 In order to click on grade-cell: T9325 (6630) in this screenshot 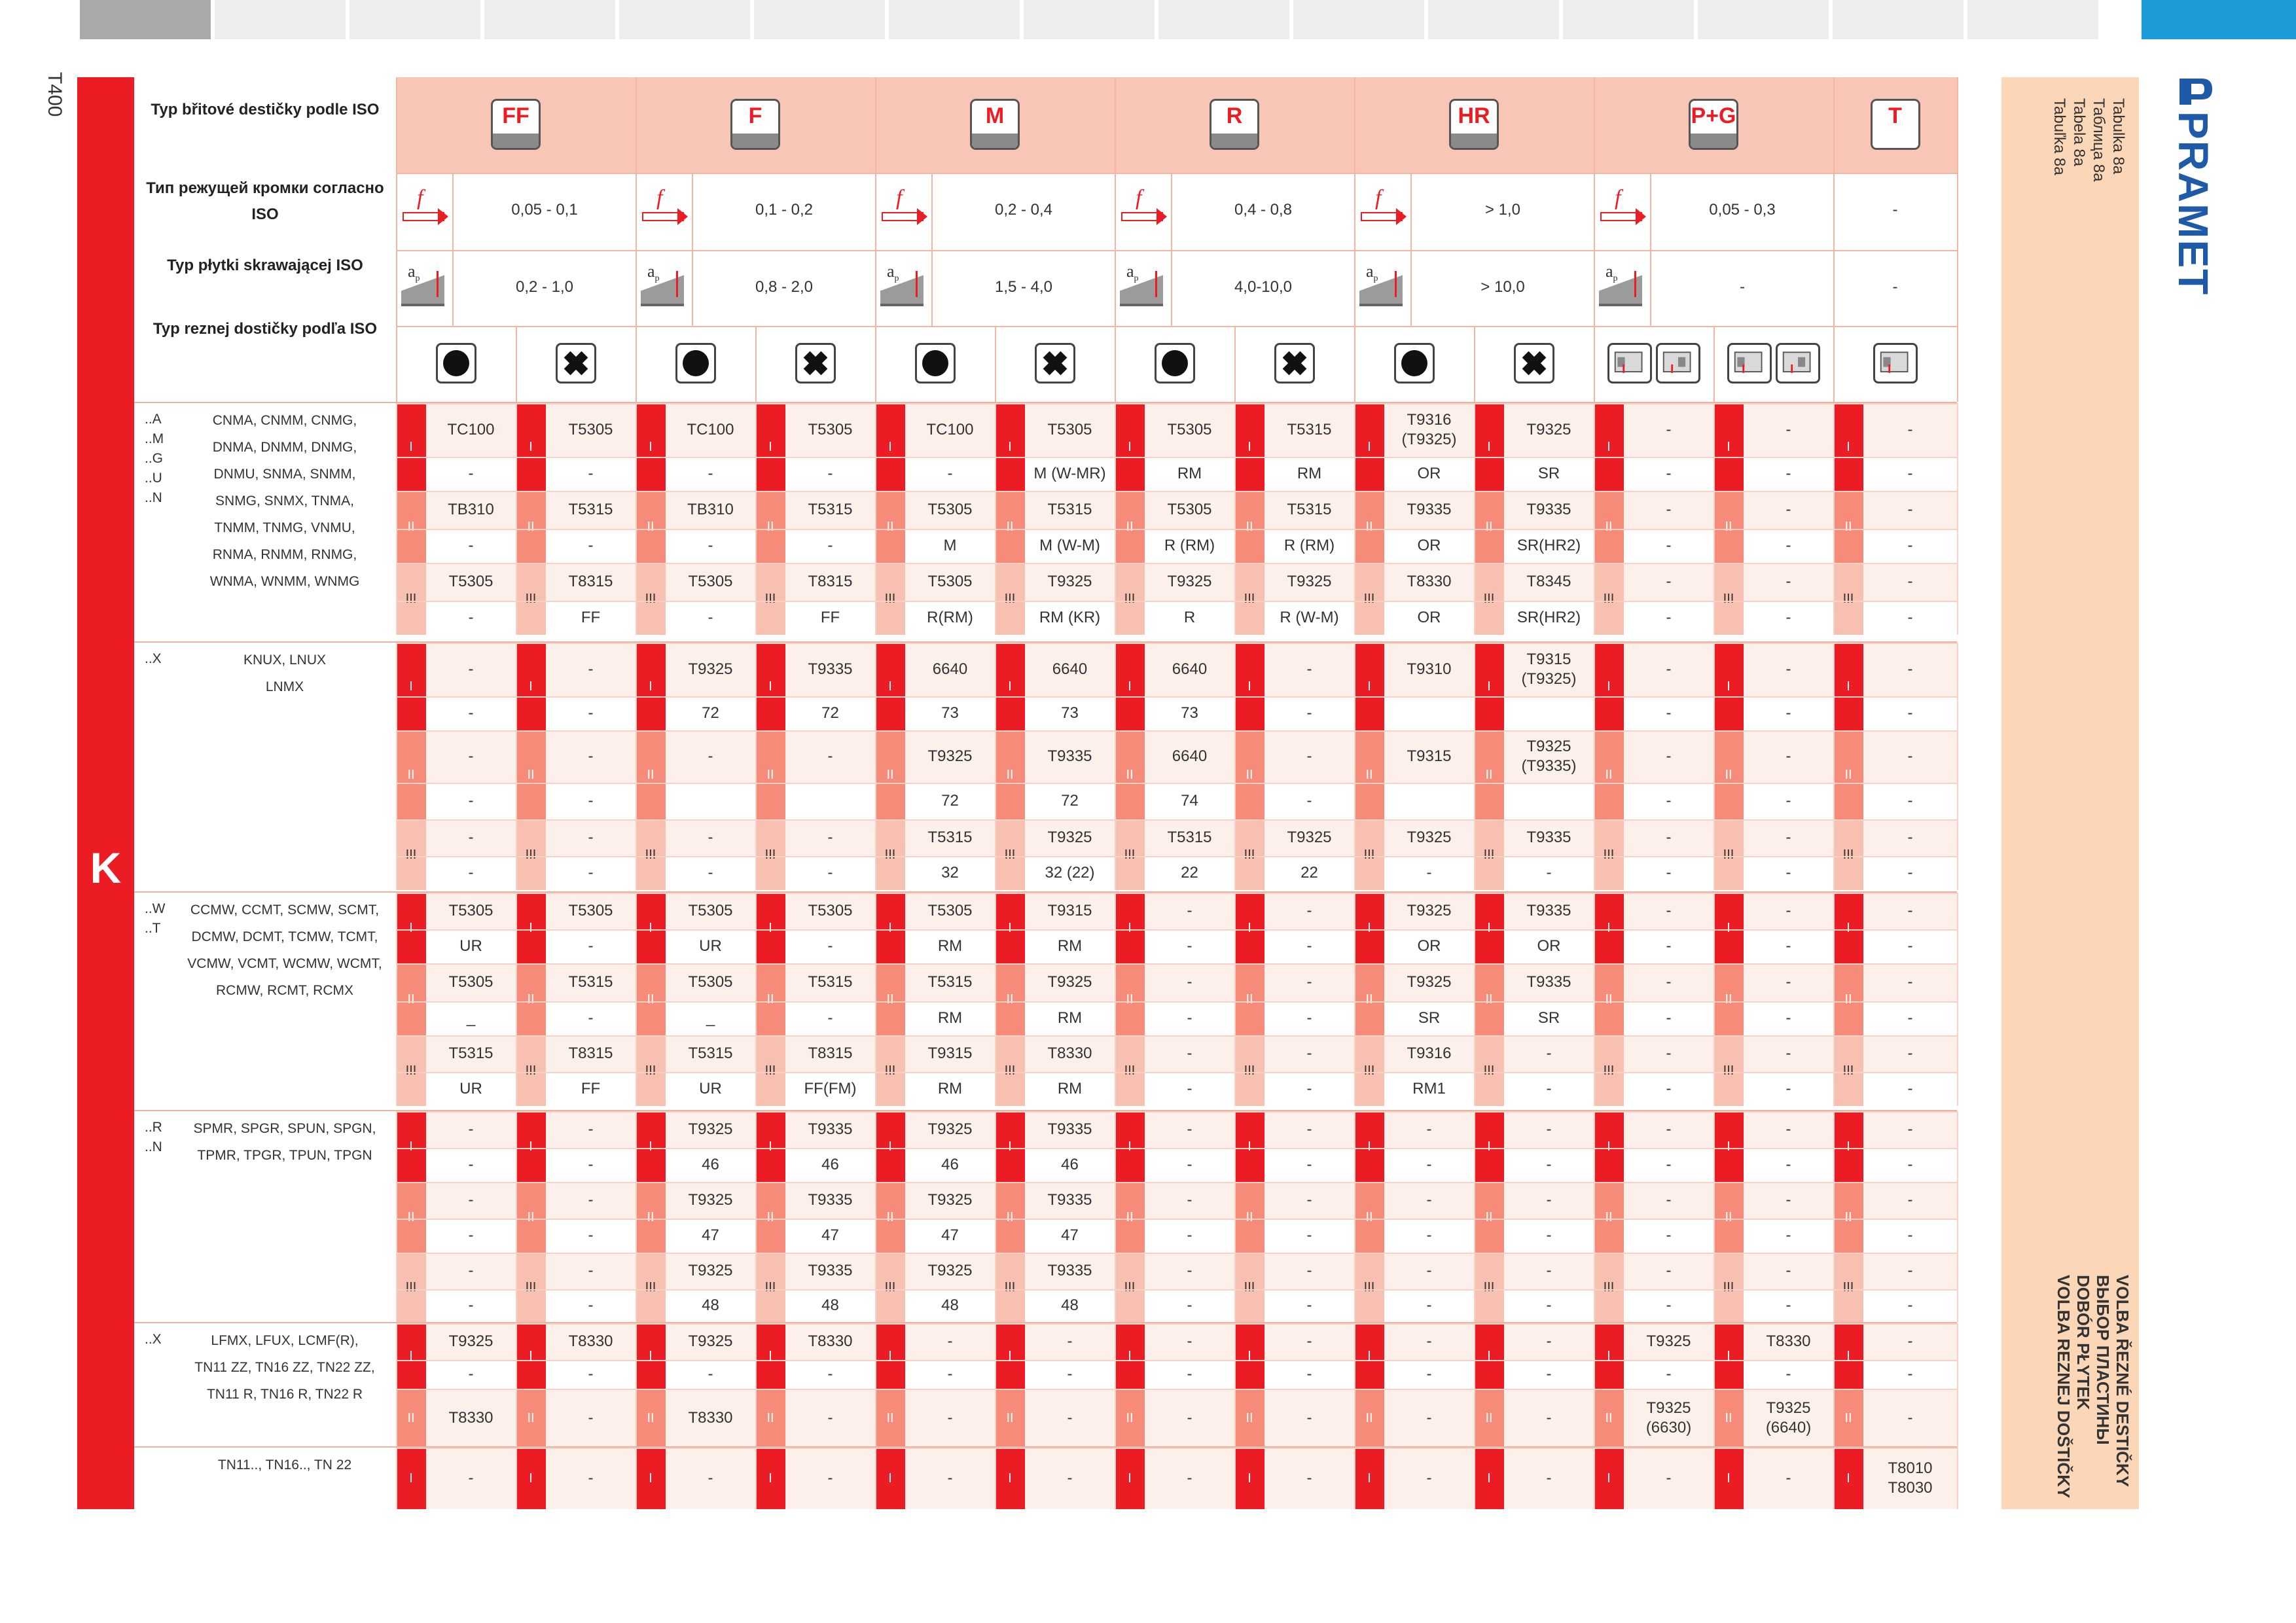, I will do `click(1668, 1417)`.